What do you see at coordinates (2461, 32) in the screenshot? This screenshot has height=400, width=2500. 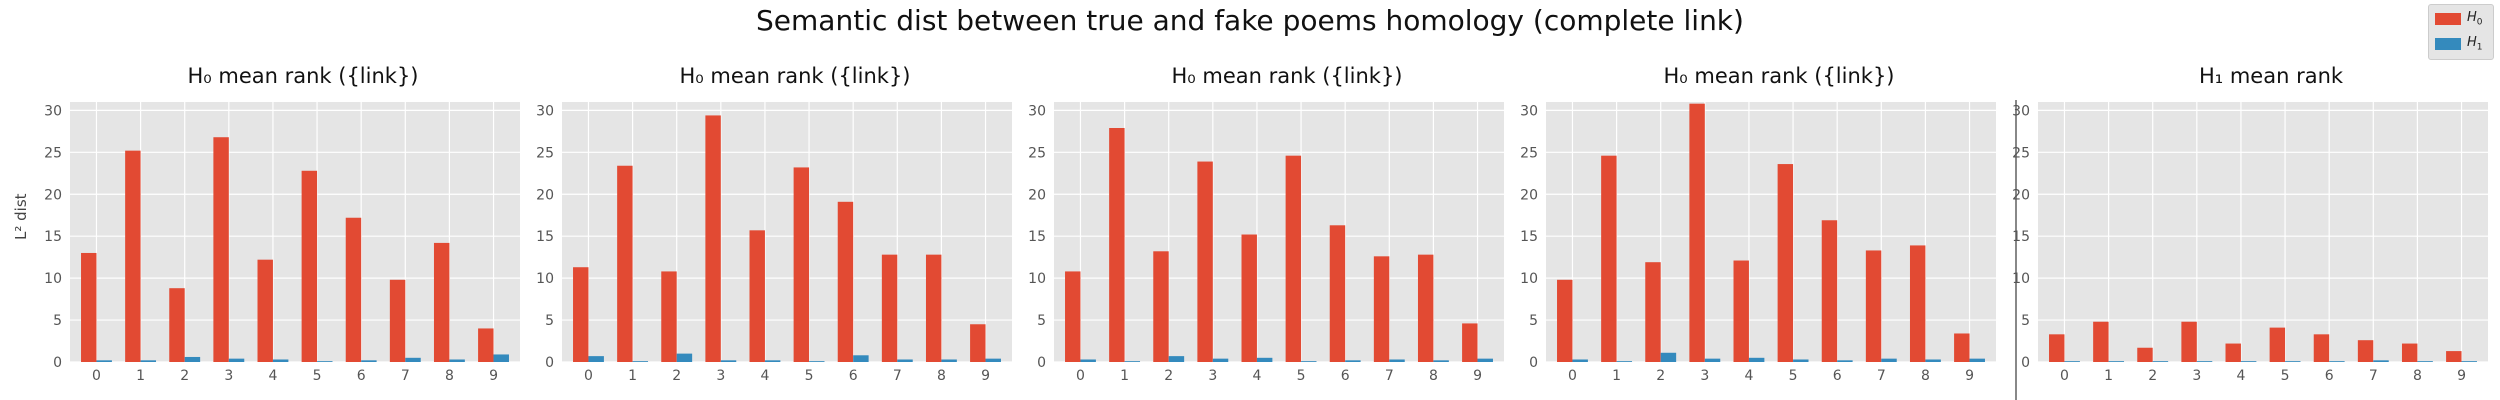 I see `legend: H0 H1` at bounding box center [2461, 32].